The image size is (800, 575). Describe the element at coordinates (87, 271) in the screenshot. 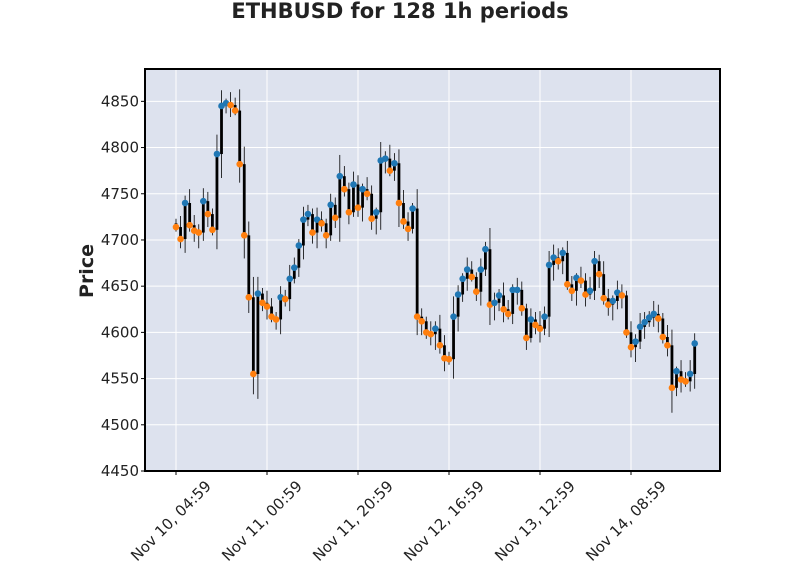

I see `y-axis-label: Price` at that location.